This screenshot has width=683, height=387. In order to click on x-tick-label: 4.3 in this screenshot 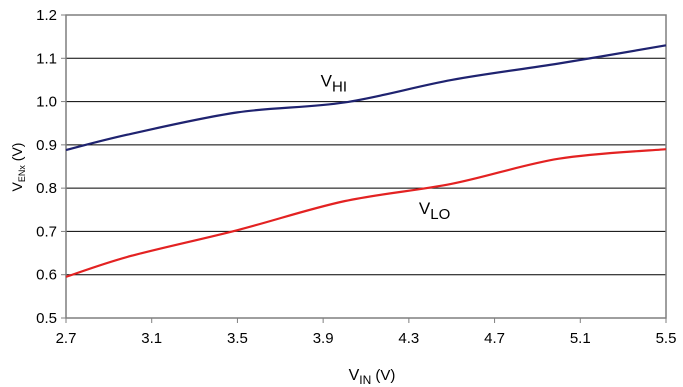, I will do `click(408, 338)`.